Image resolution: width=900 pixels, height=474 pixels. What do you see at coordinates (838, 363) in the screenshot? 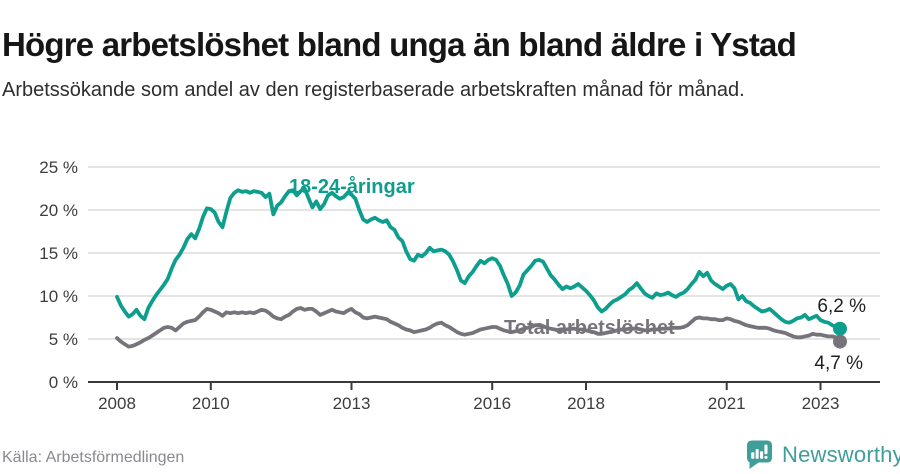
I see `end-value-label-total: 4,7 %` at bounding box center [838, 363].